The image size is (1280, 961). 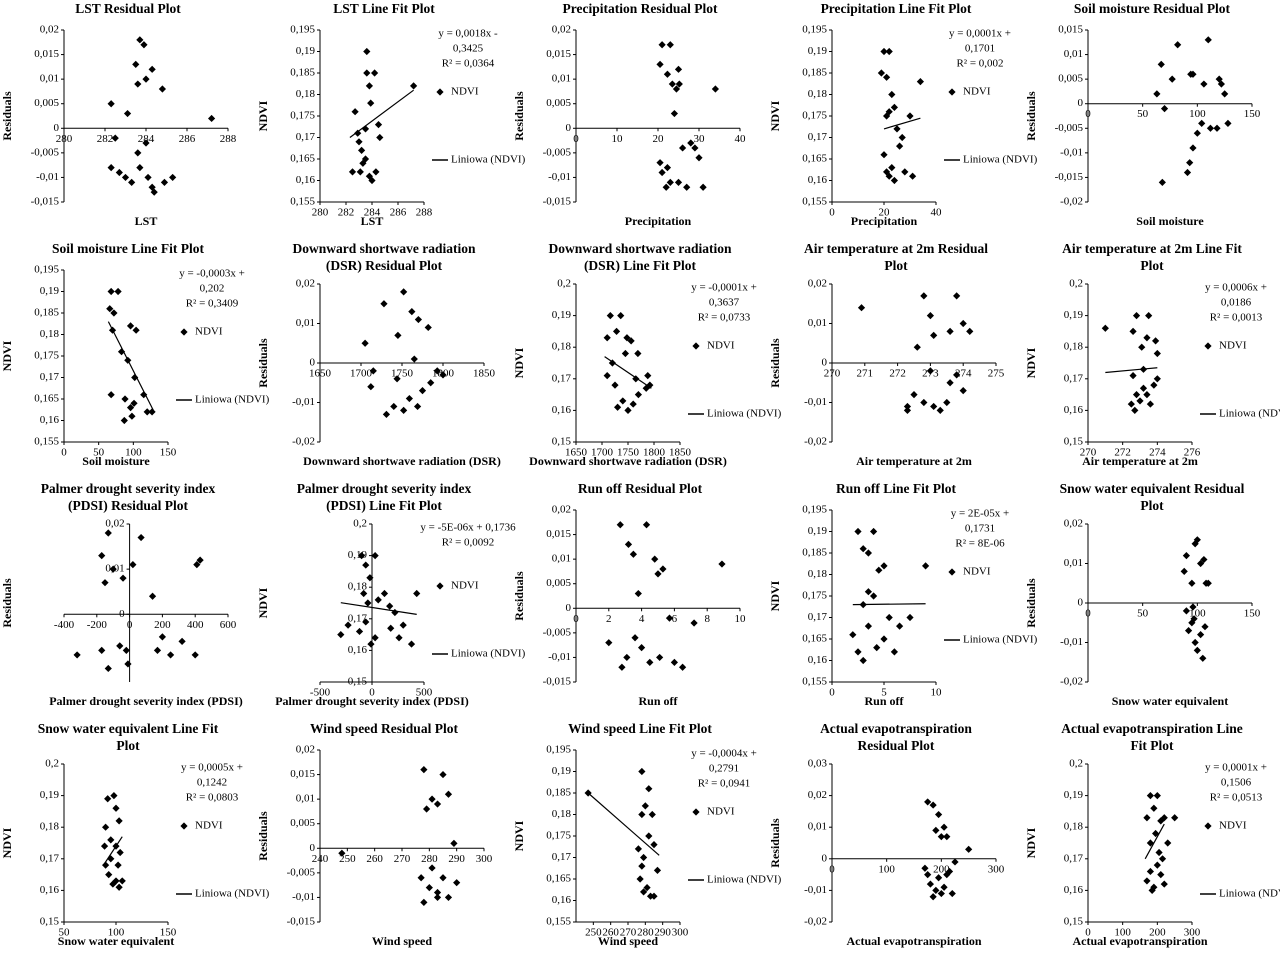 What do you see at coordinates (1122, 453) in the screenshot?
I see `x-tick-label: 272` at bounding box center [1122, 453].